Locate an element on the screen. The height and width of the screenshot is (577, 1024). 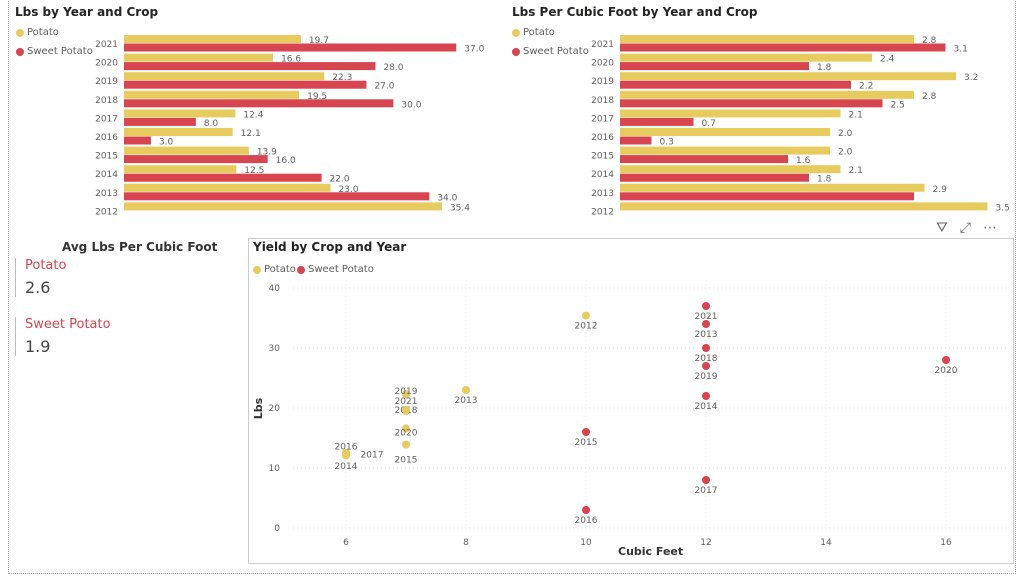
x-tick-label: 6 is located at coordinates (346, 543).